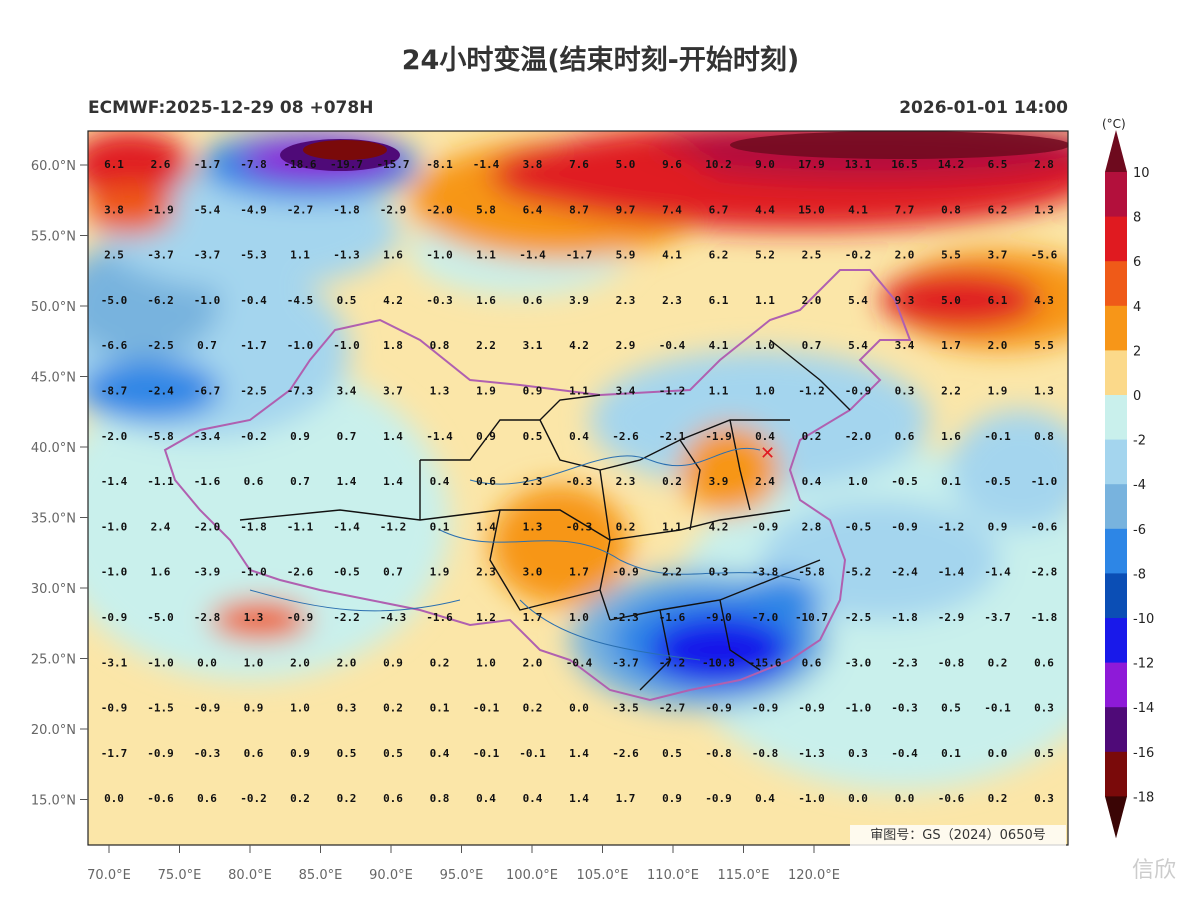 The height and width of the screenshot is (900, 1201). Describe the element at coordinates (346, 617) in the screenshot. I see `grid-value: -2.2` at that location.